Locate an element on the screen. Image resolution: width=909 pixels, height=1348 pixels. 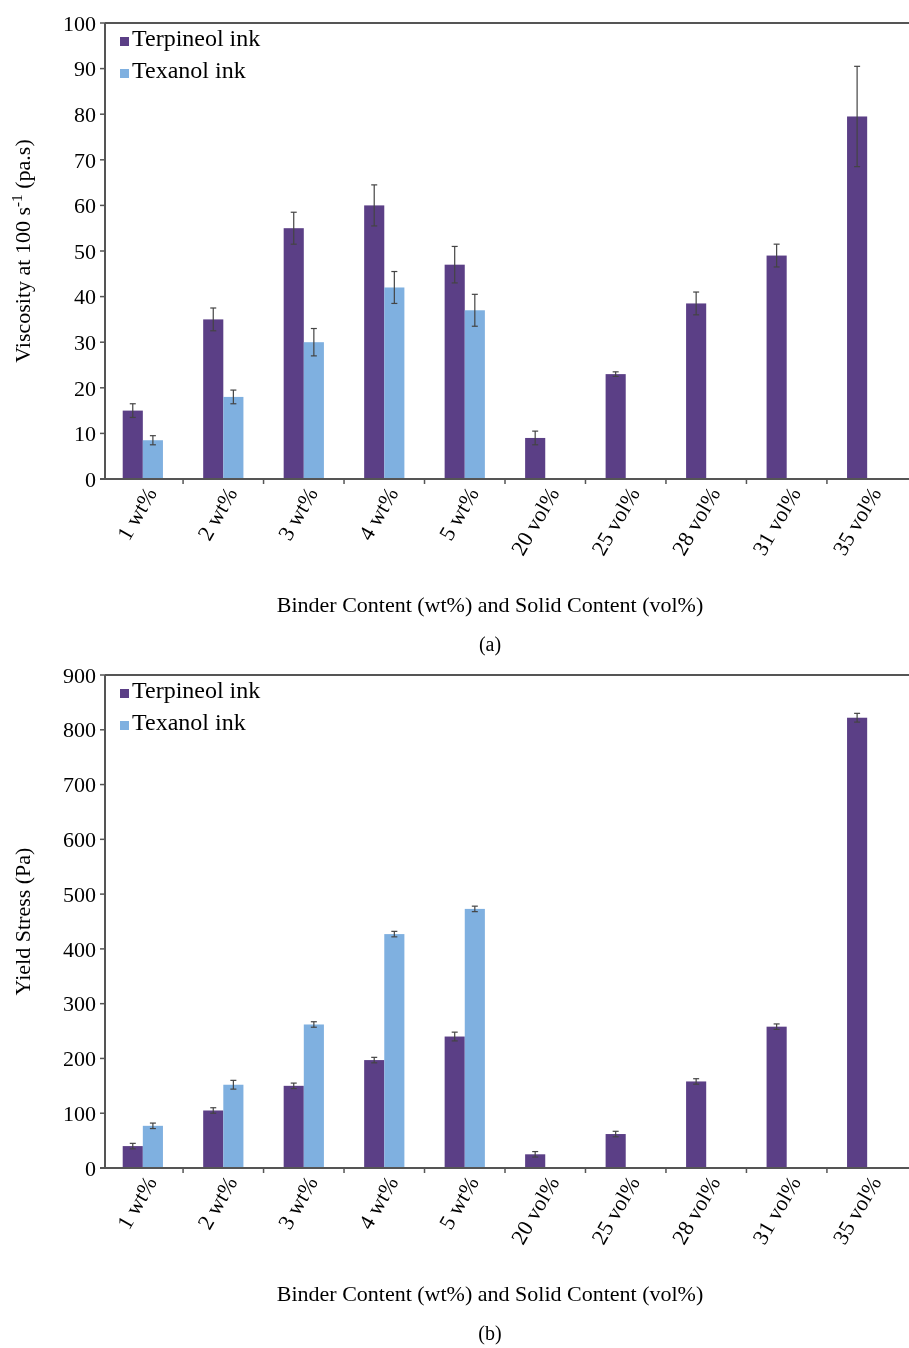
y-tick-label: 40 is located at coordinates (85, 297).